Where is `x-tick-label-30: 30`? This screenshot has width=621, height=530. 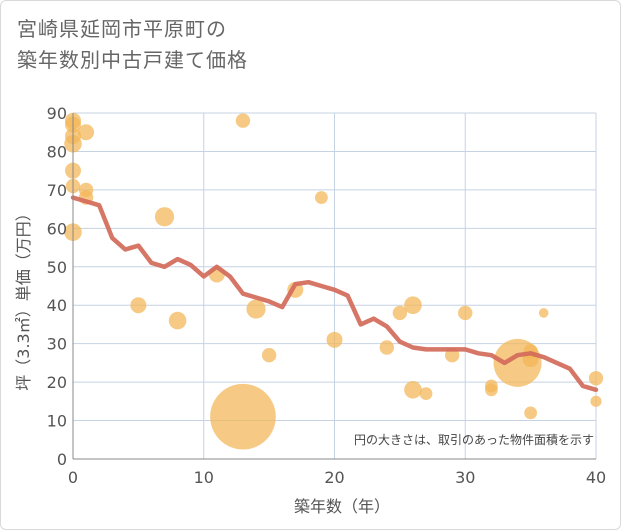
x-tick-label-30: 30 is located at coordinates (465, 477).